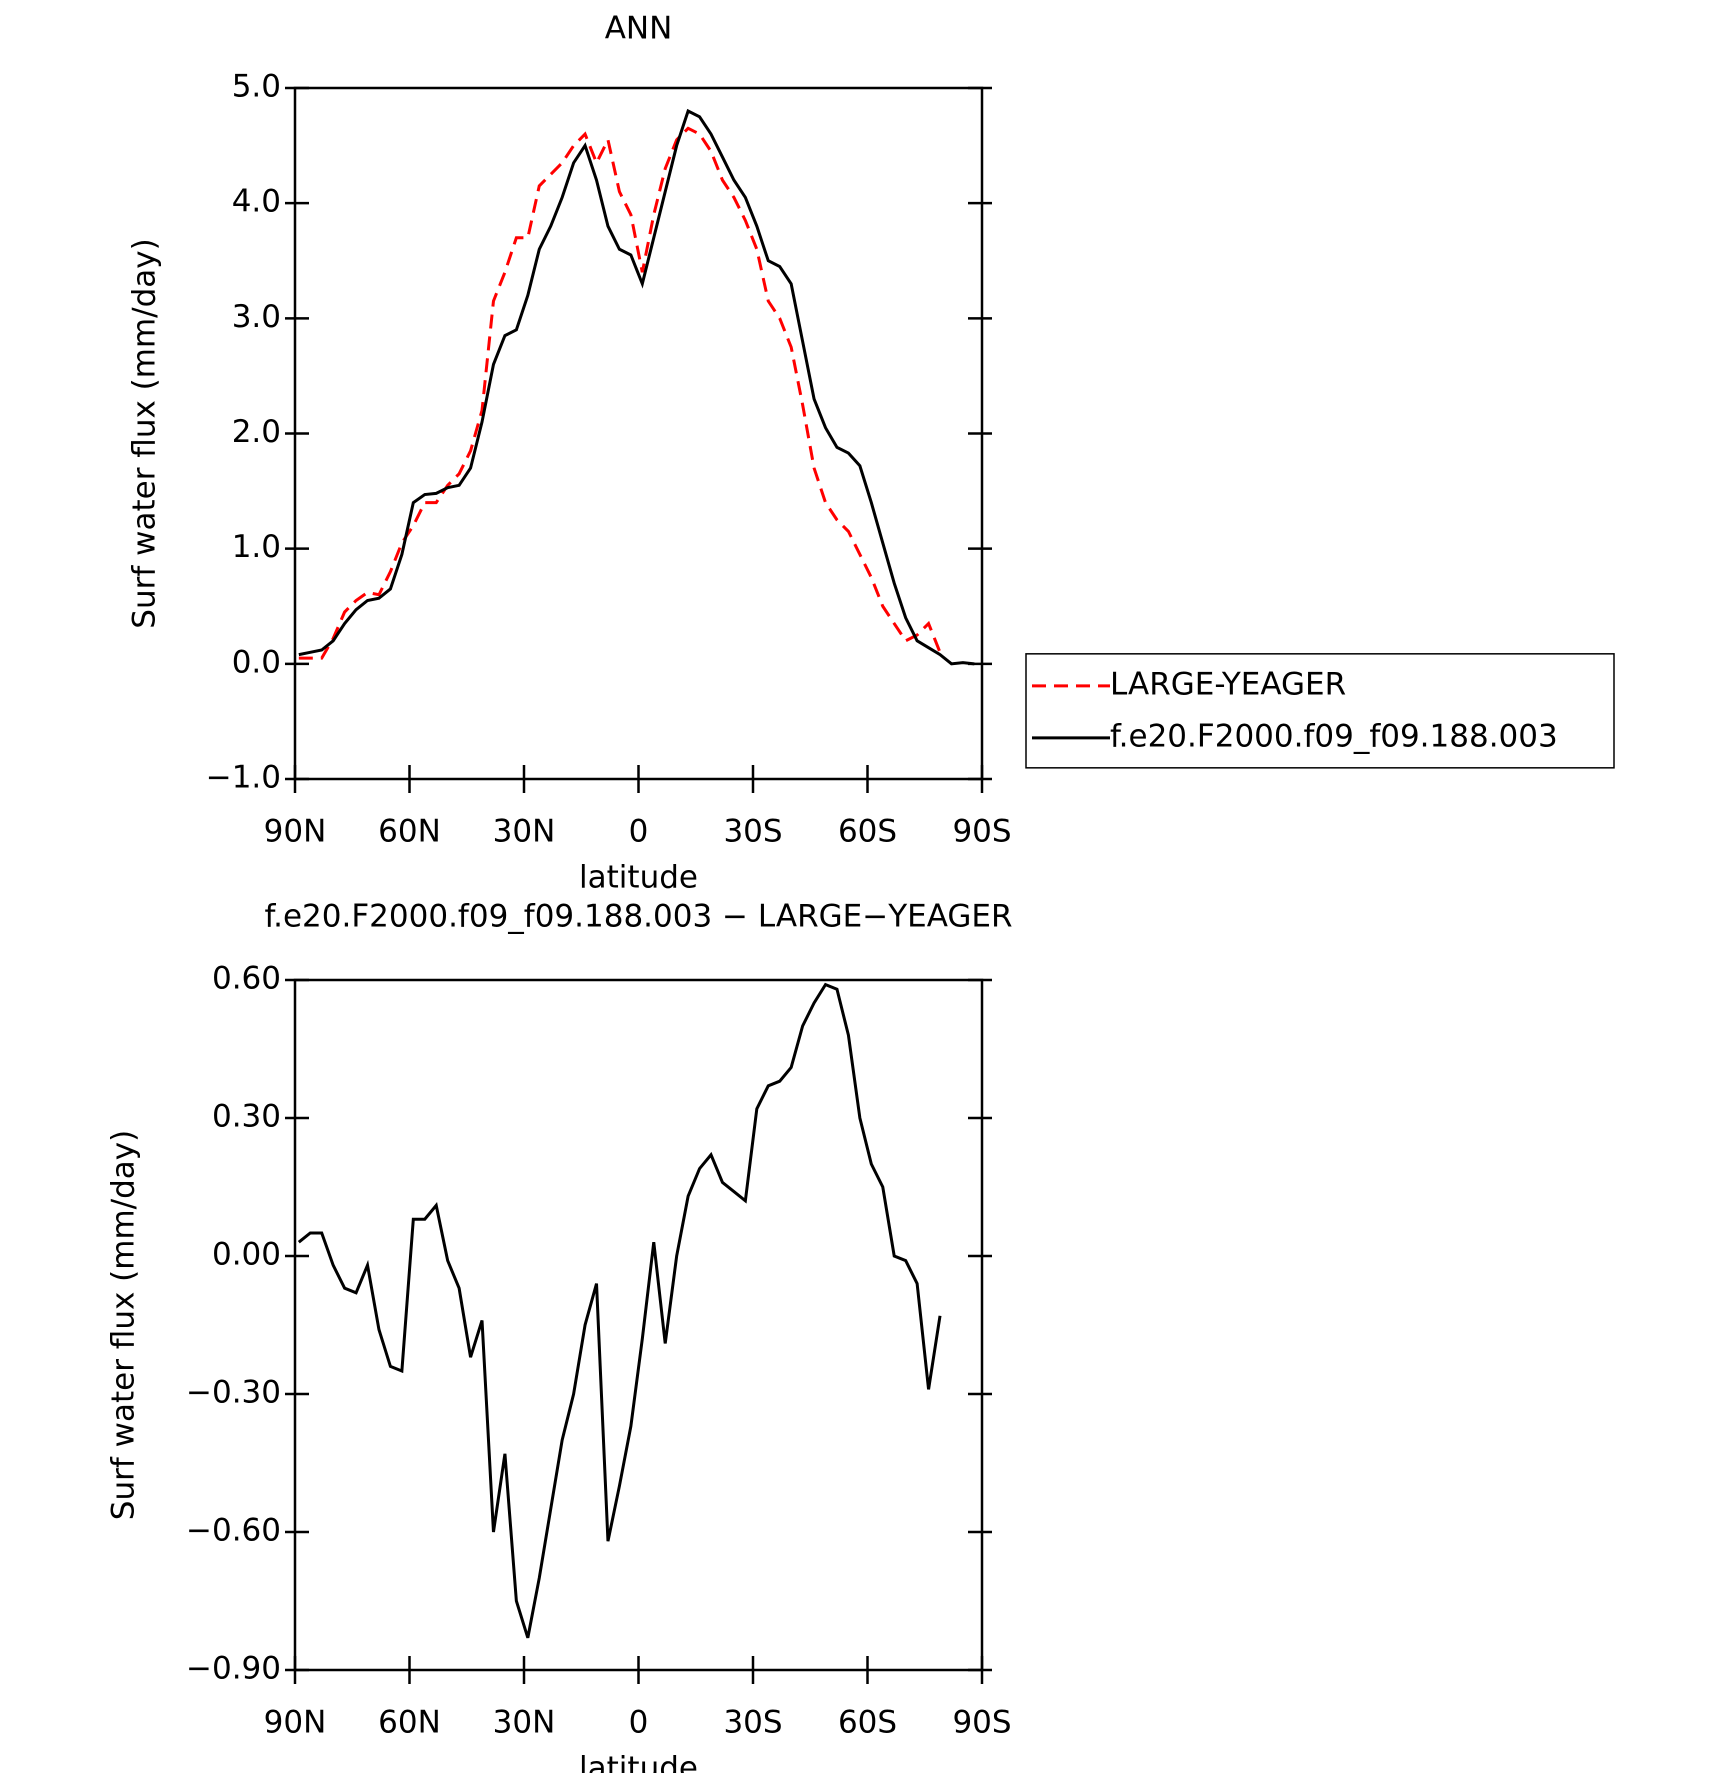 The image size is (1710, 1773). Describe the element at coordinates (1334, 736) in the screenshot. I see `legend-label: f.e20.F2000.f09_f09.188.003` at that location.